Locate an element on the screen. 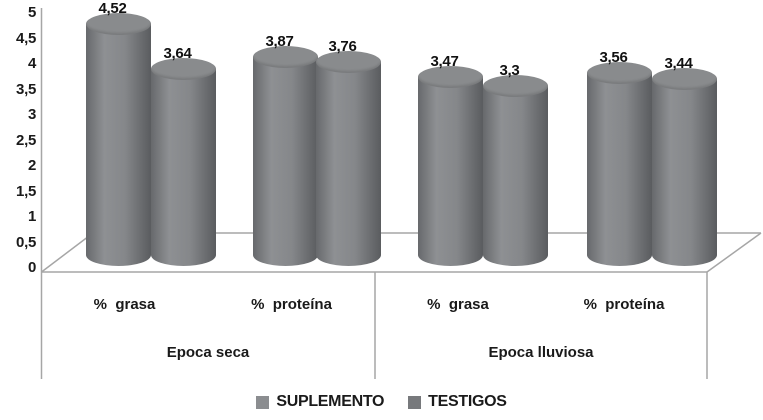  bar-value-label: 3,44 is located at coordinates (678, 63).